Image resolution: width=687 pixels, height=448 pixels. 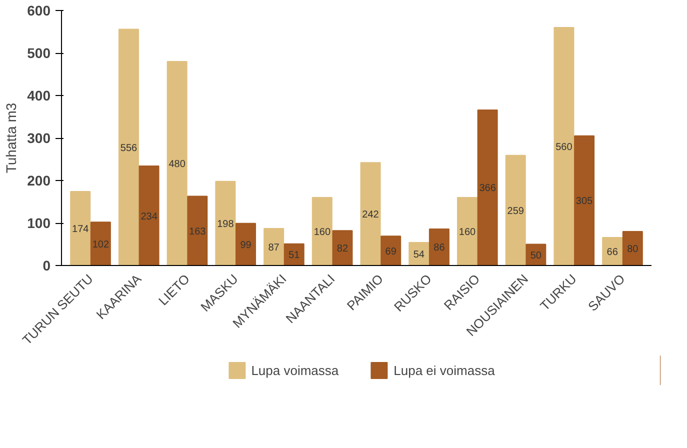 I want to click on data-label: 82, so click(x=342, y=249).